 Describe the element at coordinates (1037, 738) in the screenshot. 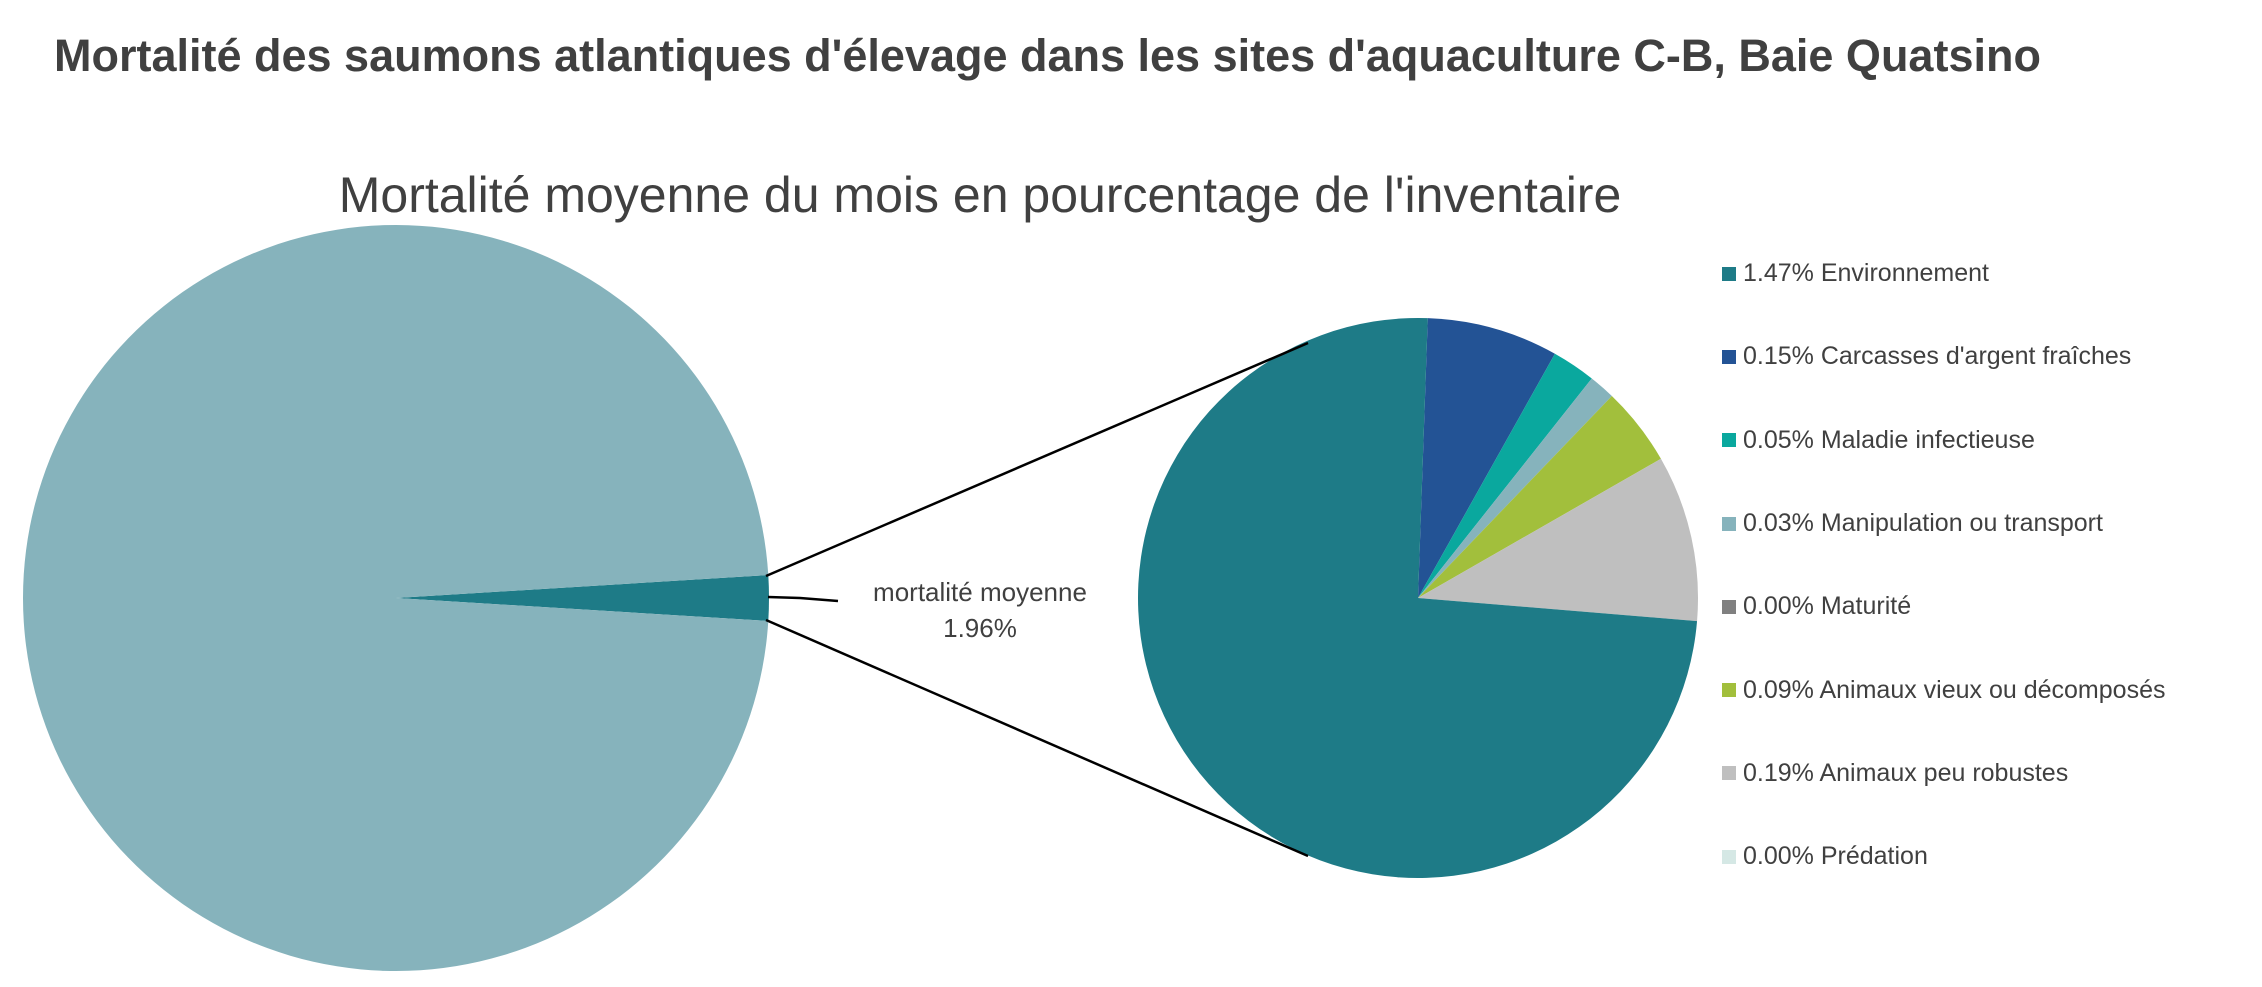

I see `connector-line-bottom` at that location.